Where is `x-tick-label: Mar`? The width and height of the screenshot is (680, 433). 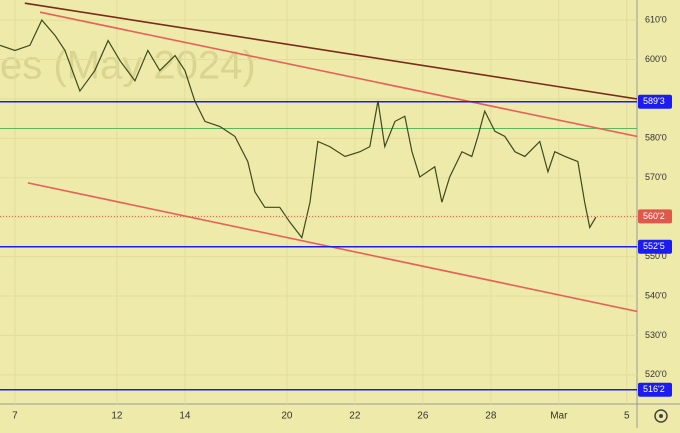
x-tick-label: Mar is located at coordinates (559, 416).